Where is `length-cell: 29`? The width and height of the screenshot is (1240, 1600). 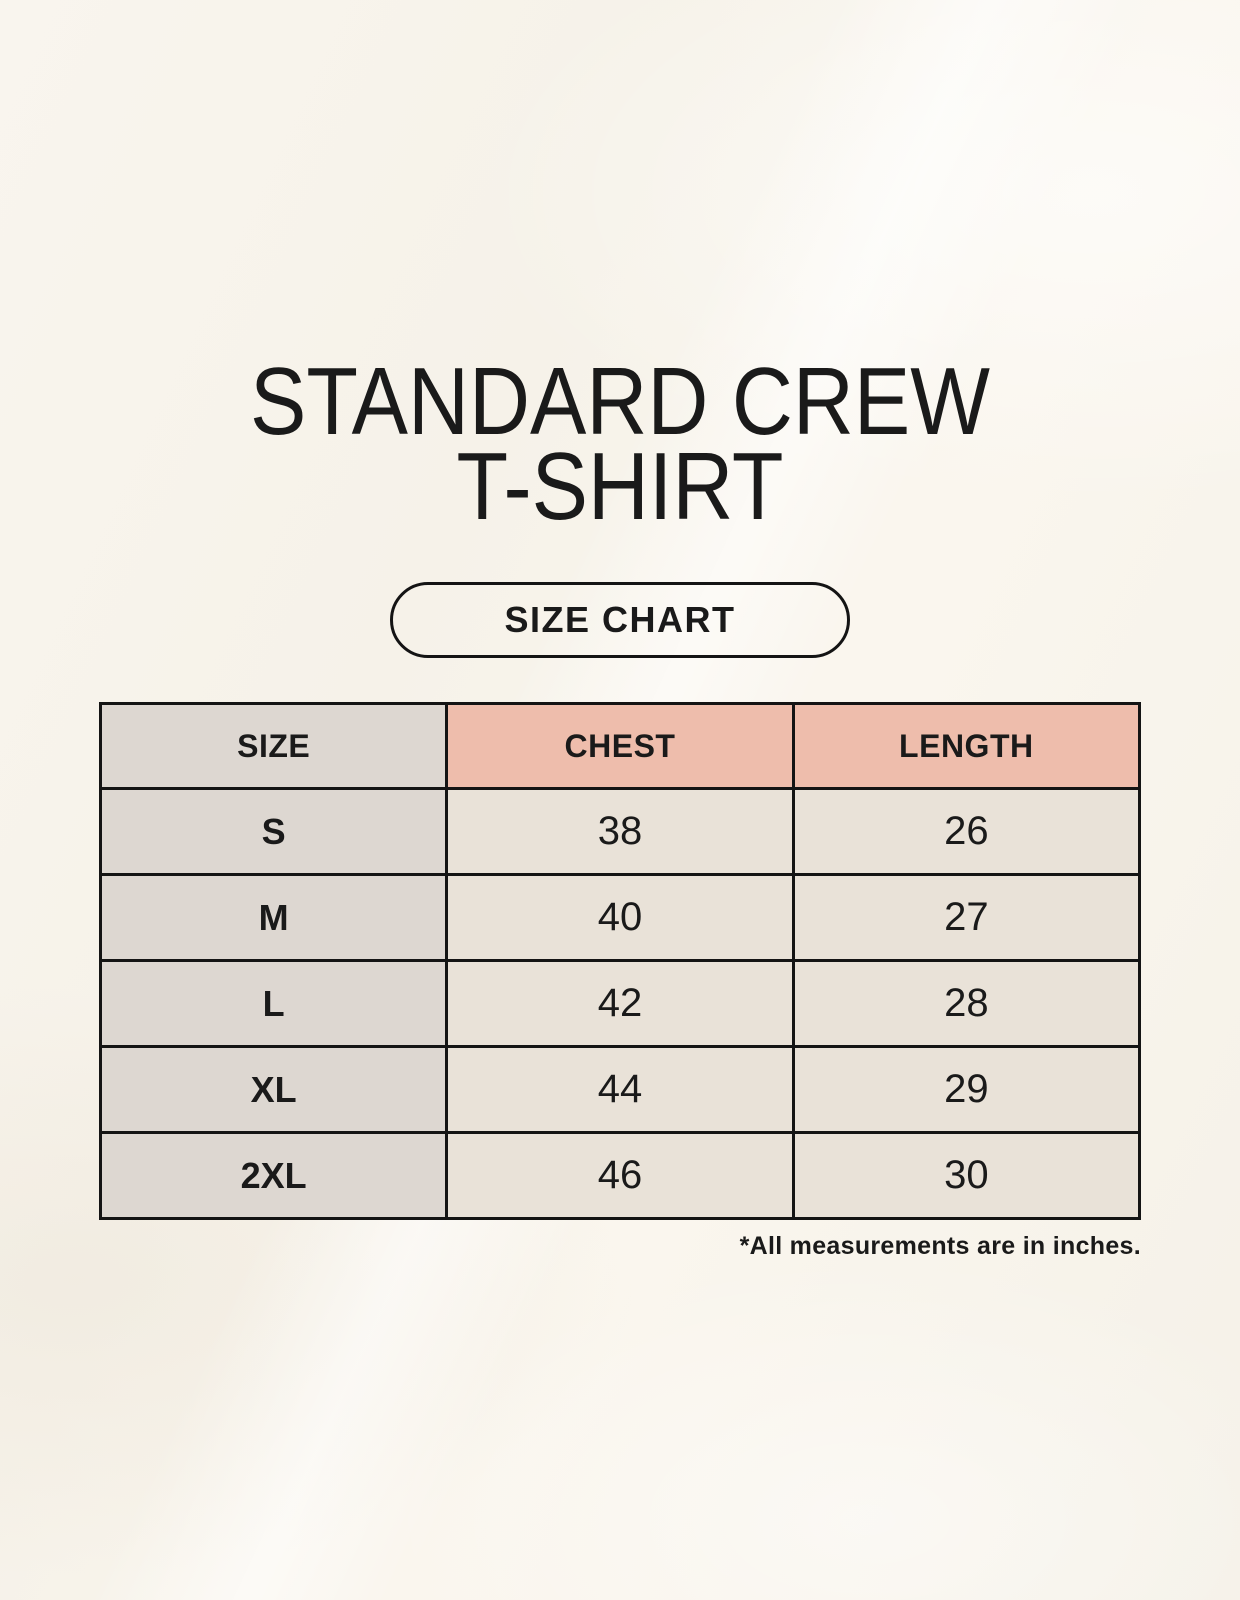 length-cell: 29 is located at coordinates (966, 1089).